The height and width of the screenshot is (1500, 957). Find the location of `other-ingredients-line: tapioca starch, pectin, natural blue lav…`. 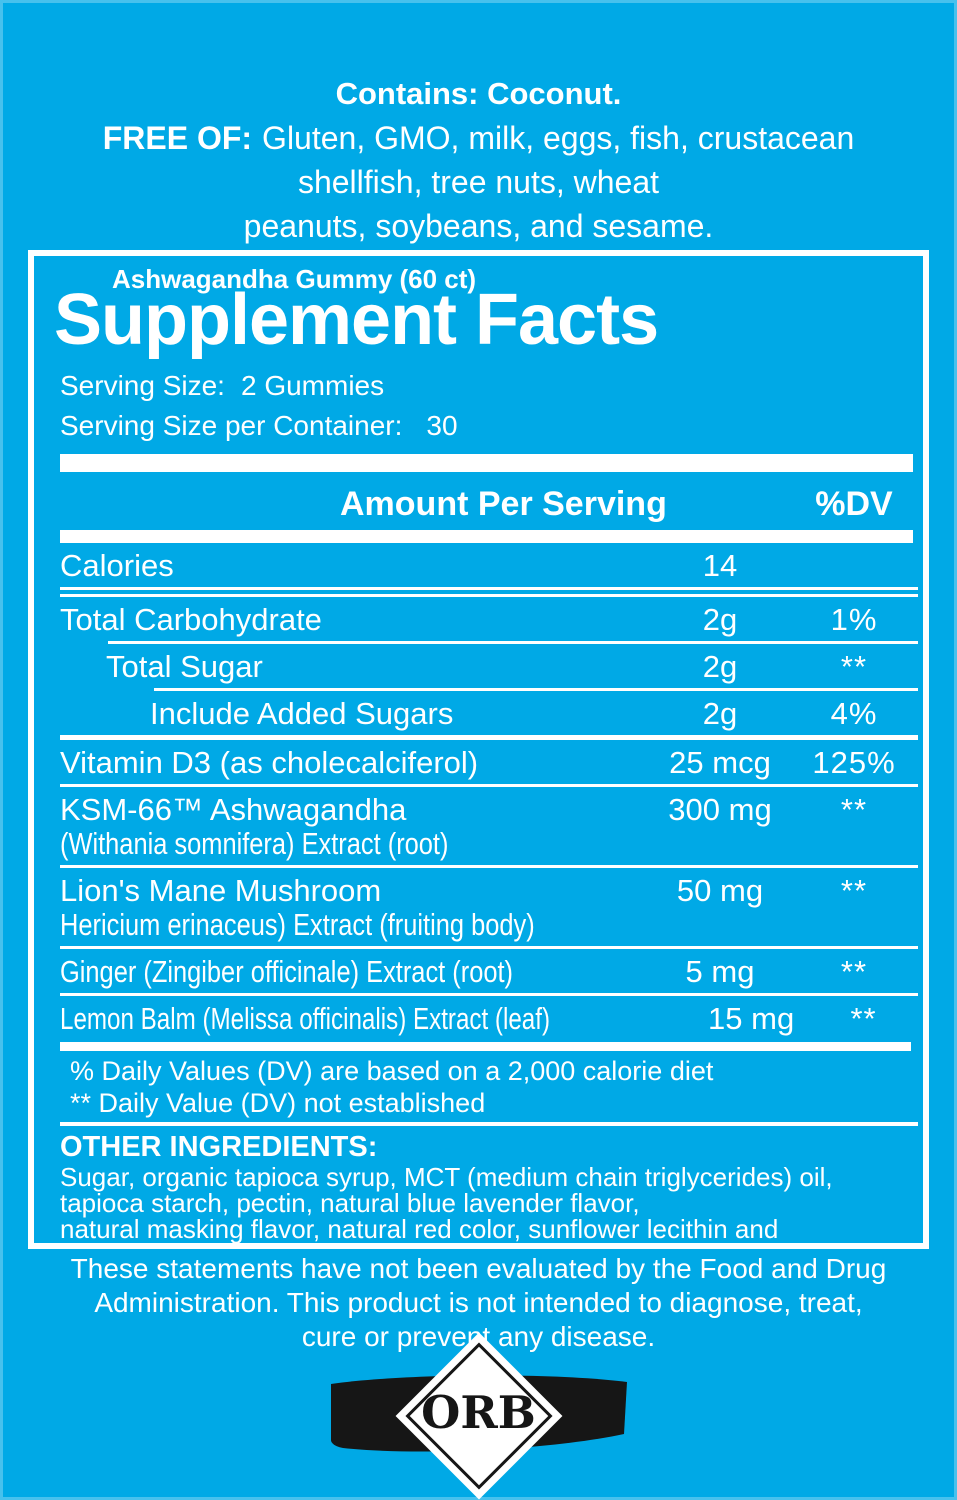

other-ingredients-line: tapioca starch, pectin, natural blue lav… is located at coordinates (350, 1203).